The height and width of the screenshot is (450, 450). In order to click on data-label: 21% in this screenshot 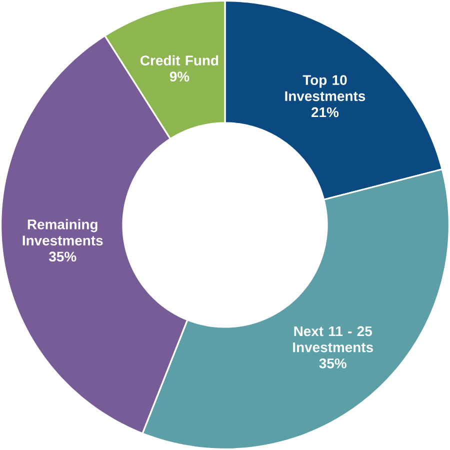, I will do `click(325, 112)`.